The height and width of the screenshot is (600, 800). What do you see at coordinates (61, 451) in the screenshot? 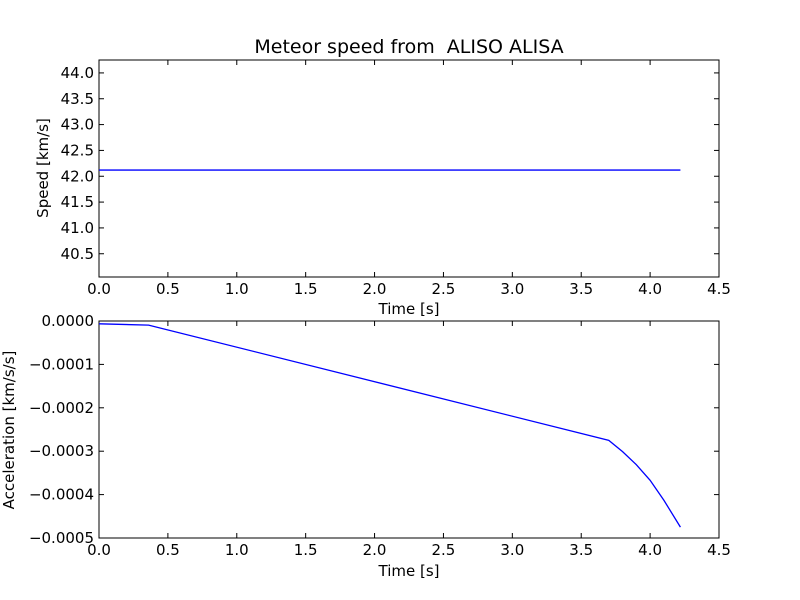
I see `acceleration-y-tick-label: −0.0003` at bounding box center [61, 451].